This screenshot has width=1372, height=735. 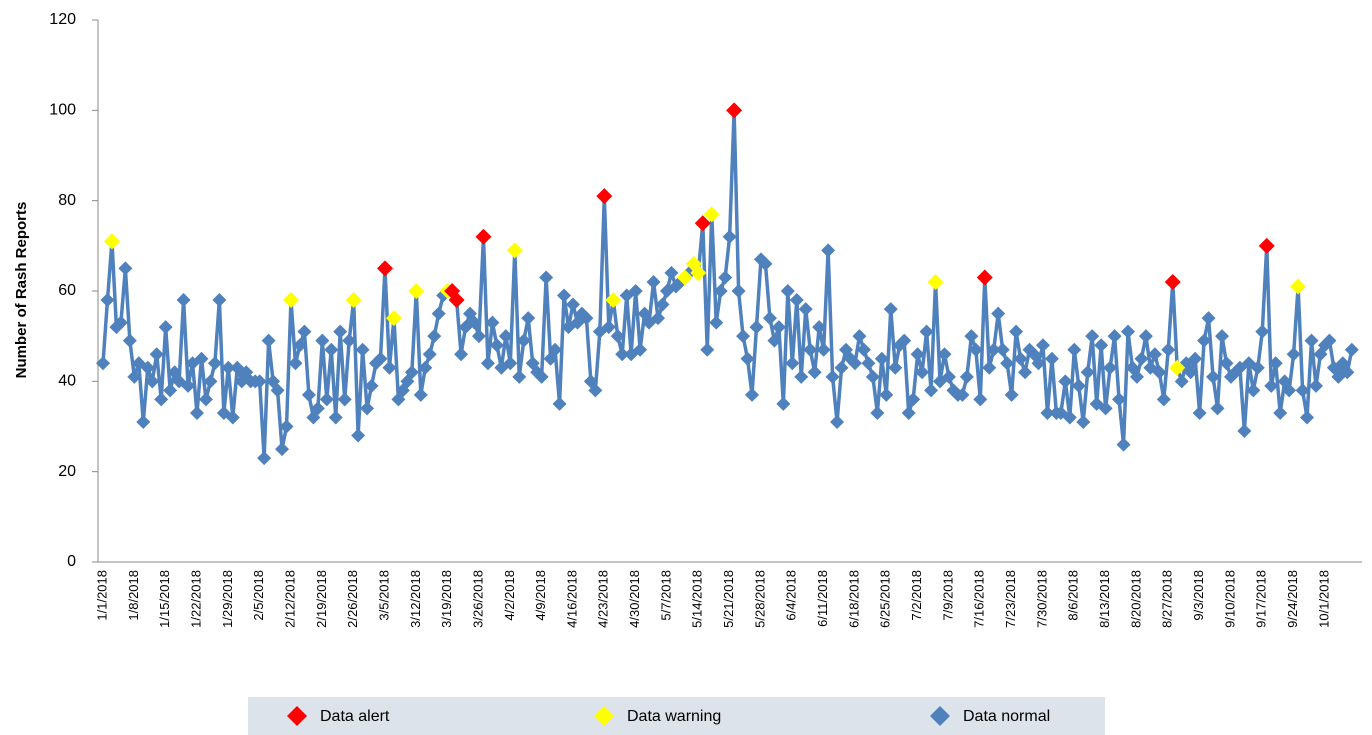 What do you see at coordinates (164, 599) in the screenshot?
I see `x-tick-label: 1/15/2018` at bounding box center [164, 599].